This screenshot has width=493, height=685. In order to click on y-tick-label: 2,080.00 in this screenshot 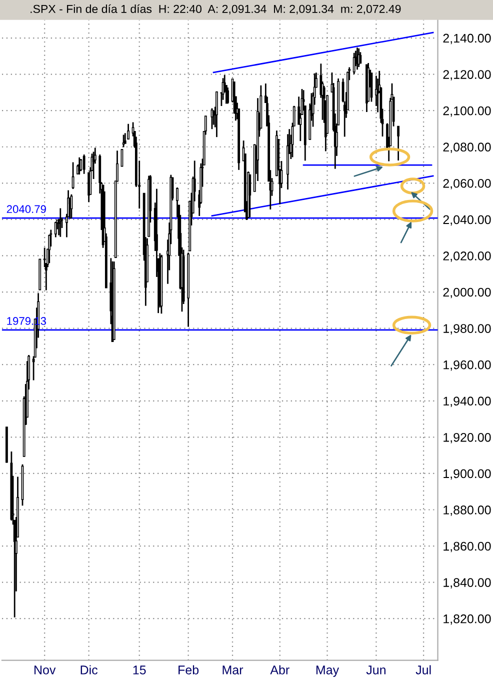, I will do `click(467, 147)`.